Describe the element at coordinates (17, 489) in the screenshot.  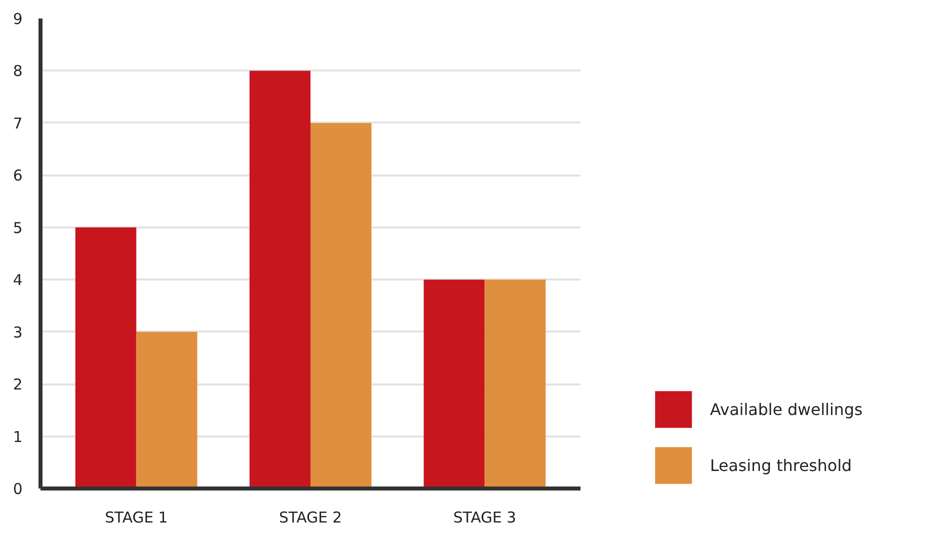
I see `y-tick-label: 0` at that location.